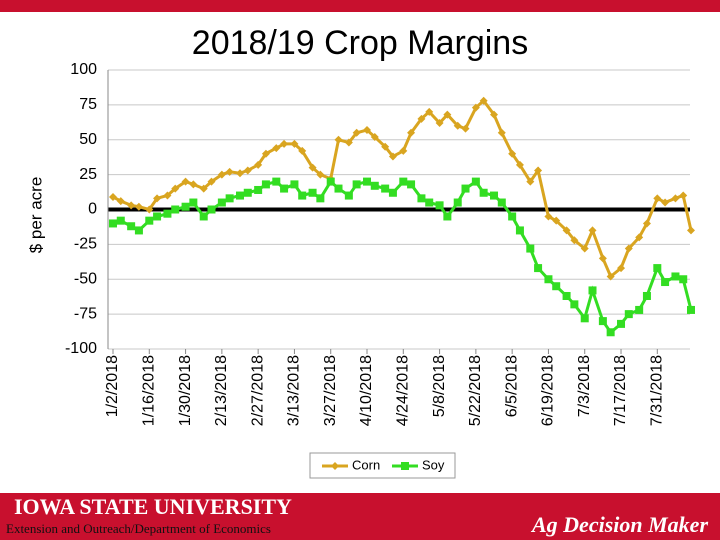 This screenshot has width=720, height=540. I want to click on legend-label: Corn, so click(366, 464).